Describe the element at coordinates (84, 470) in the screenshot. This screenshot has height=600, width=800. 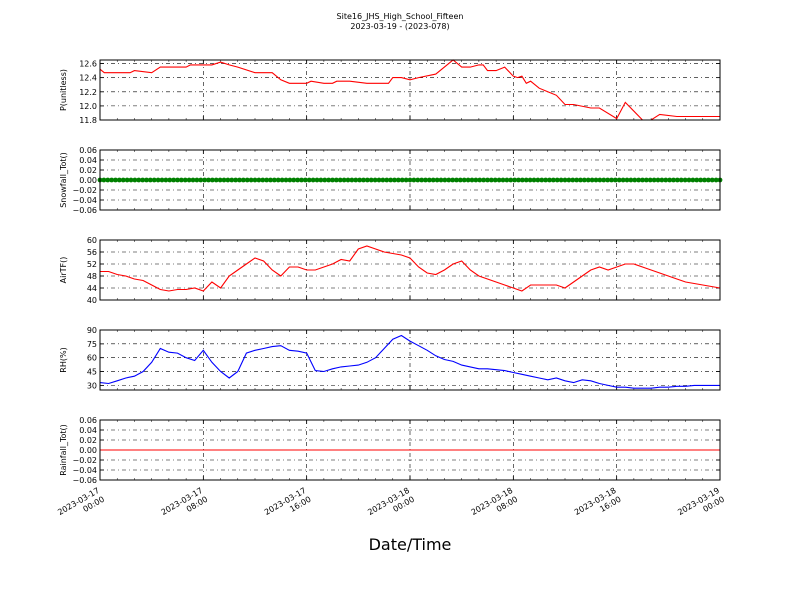
I see `y-tick-label: −0.04` at that location.